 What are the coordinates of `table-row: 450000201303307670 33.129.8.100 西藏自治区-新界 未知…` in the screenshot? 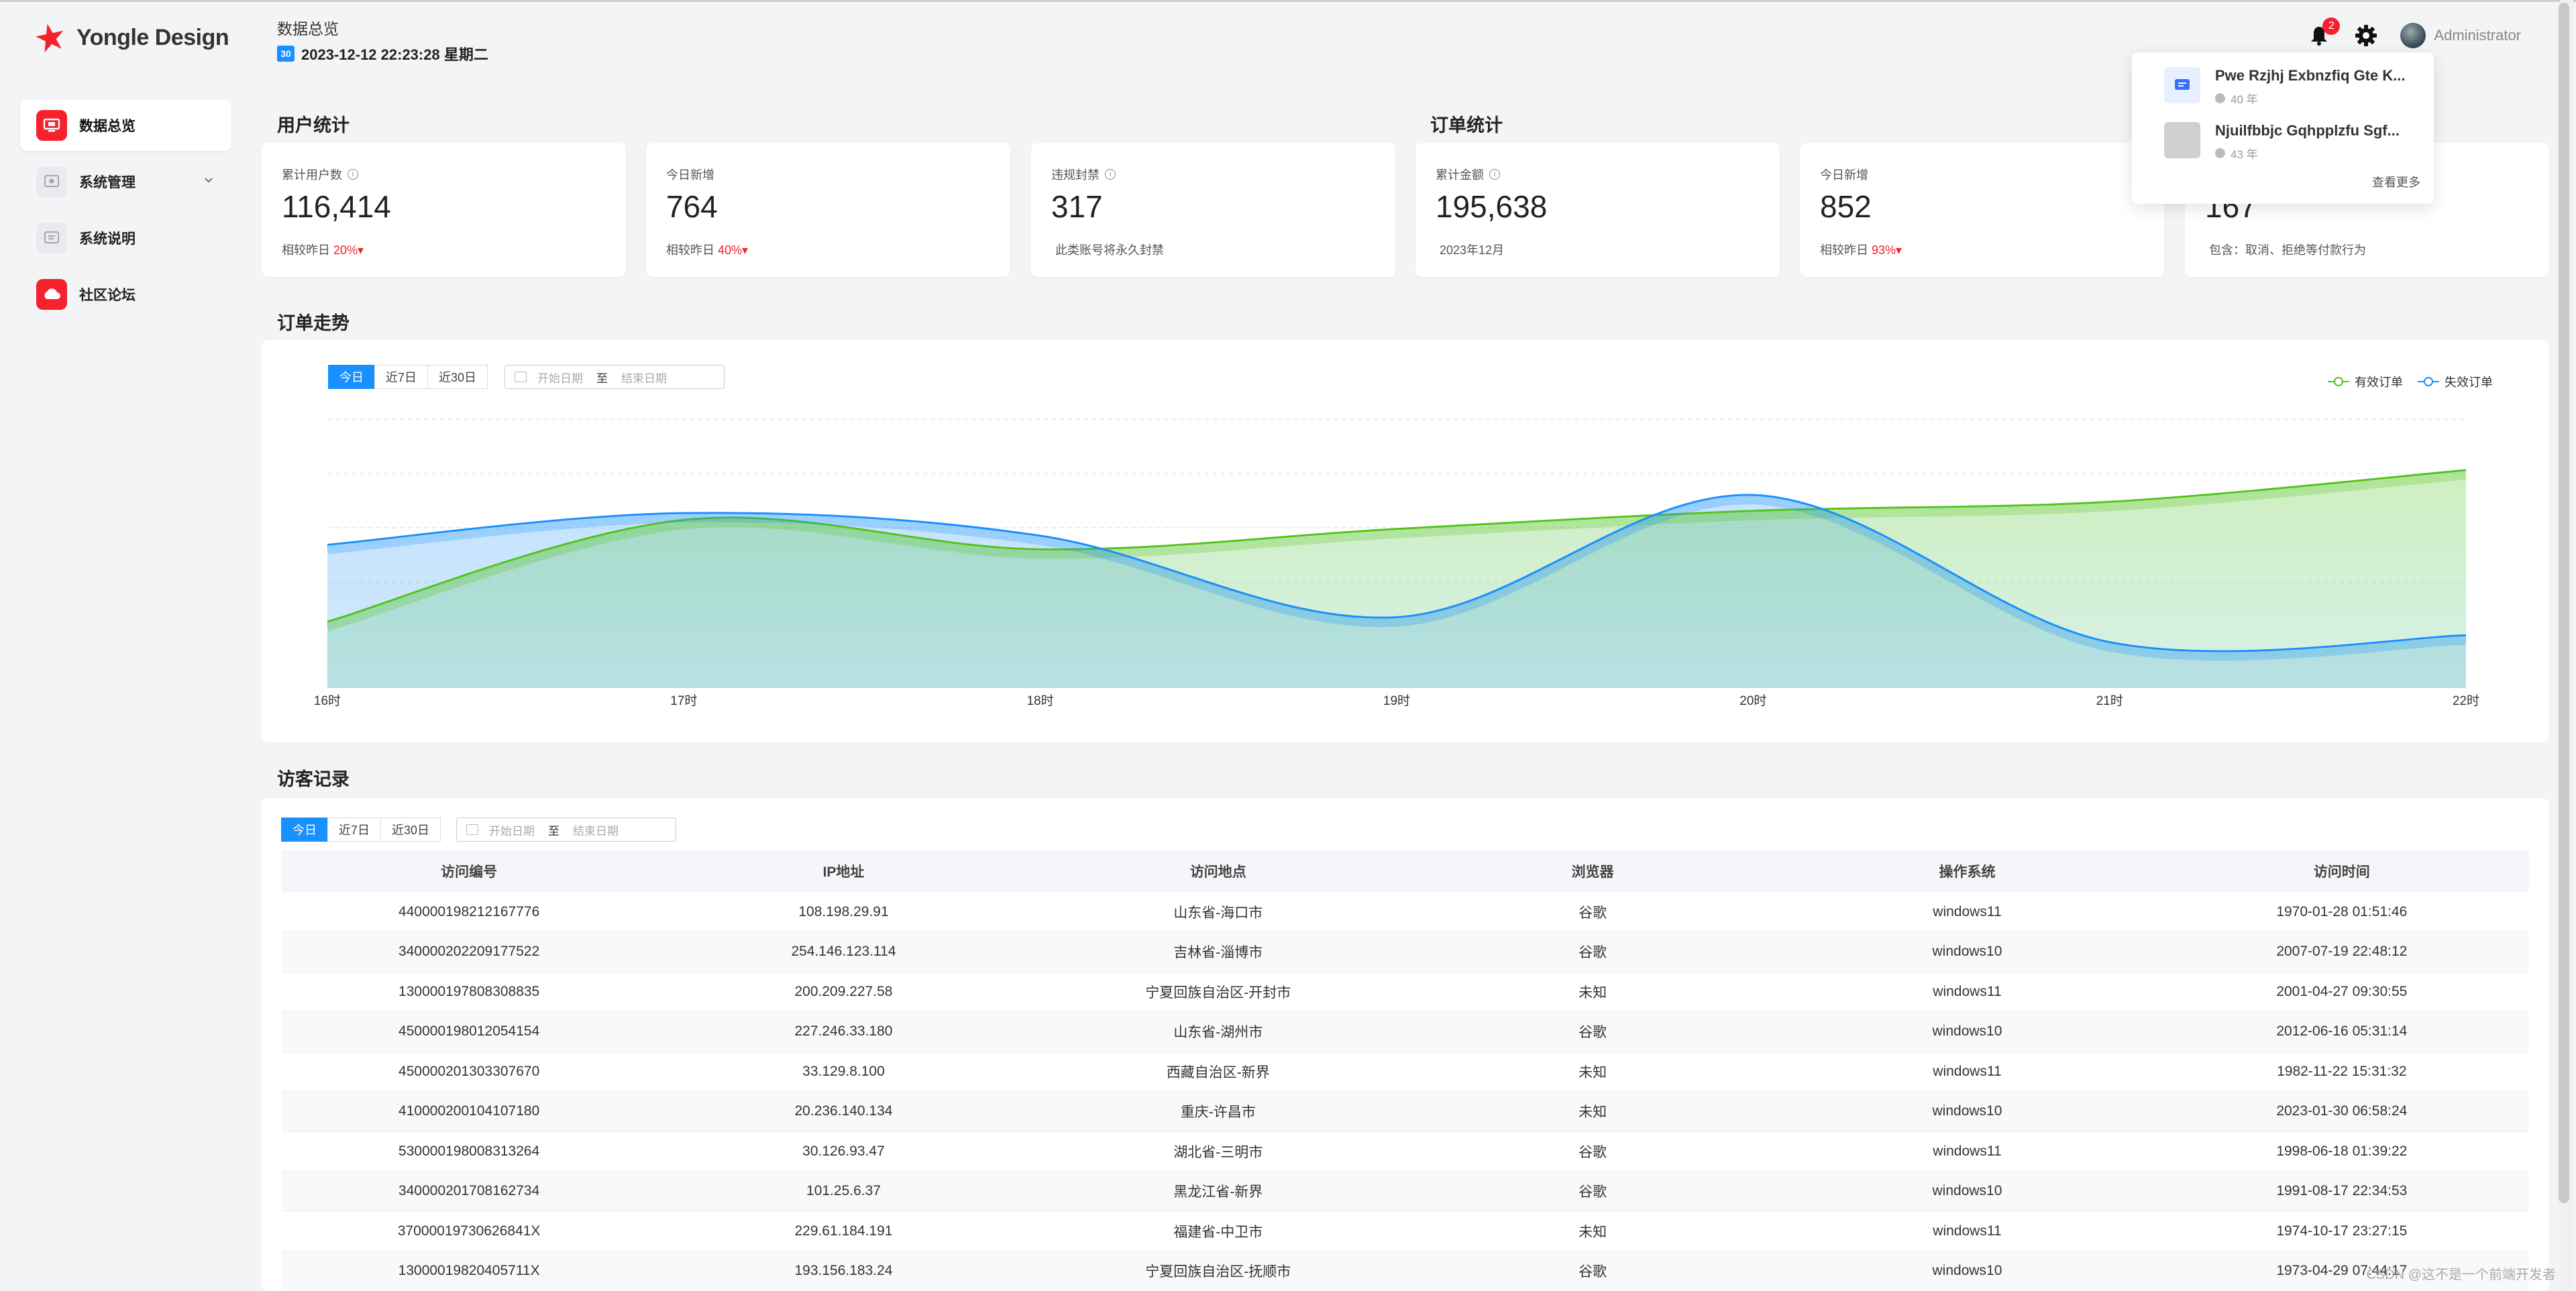 It's located at (1405, 1072).